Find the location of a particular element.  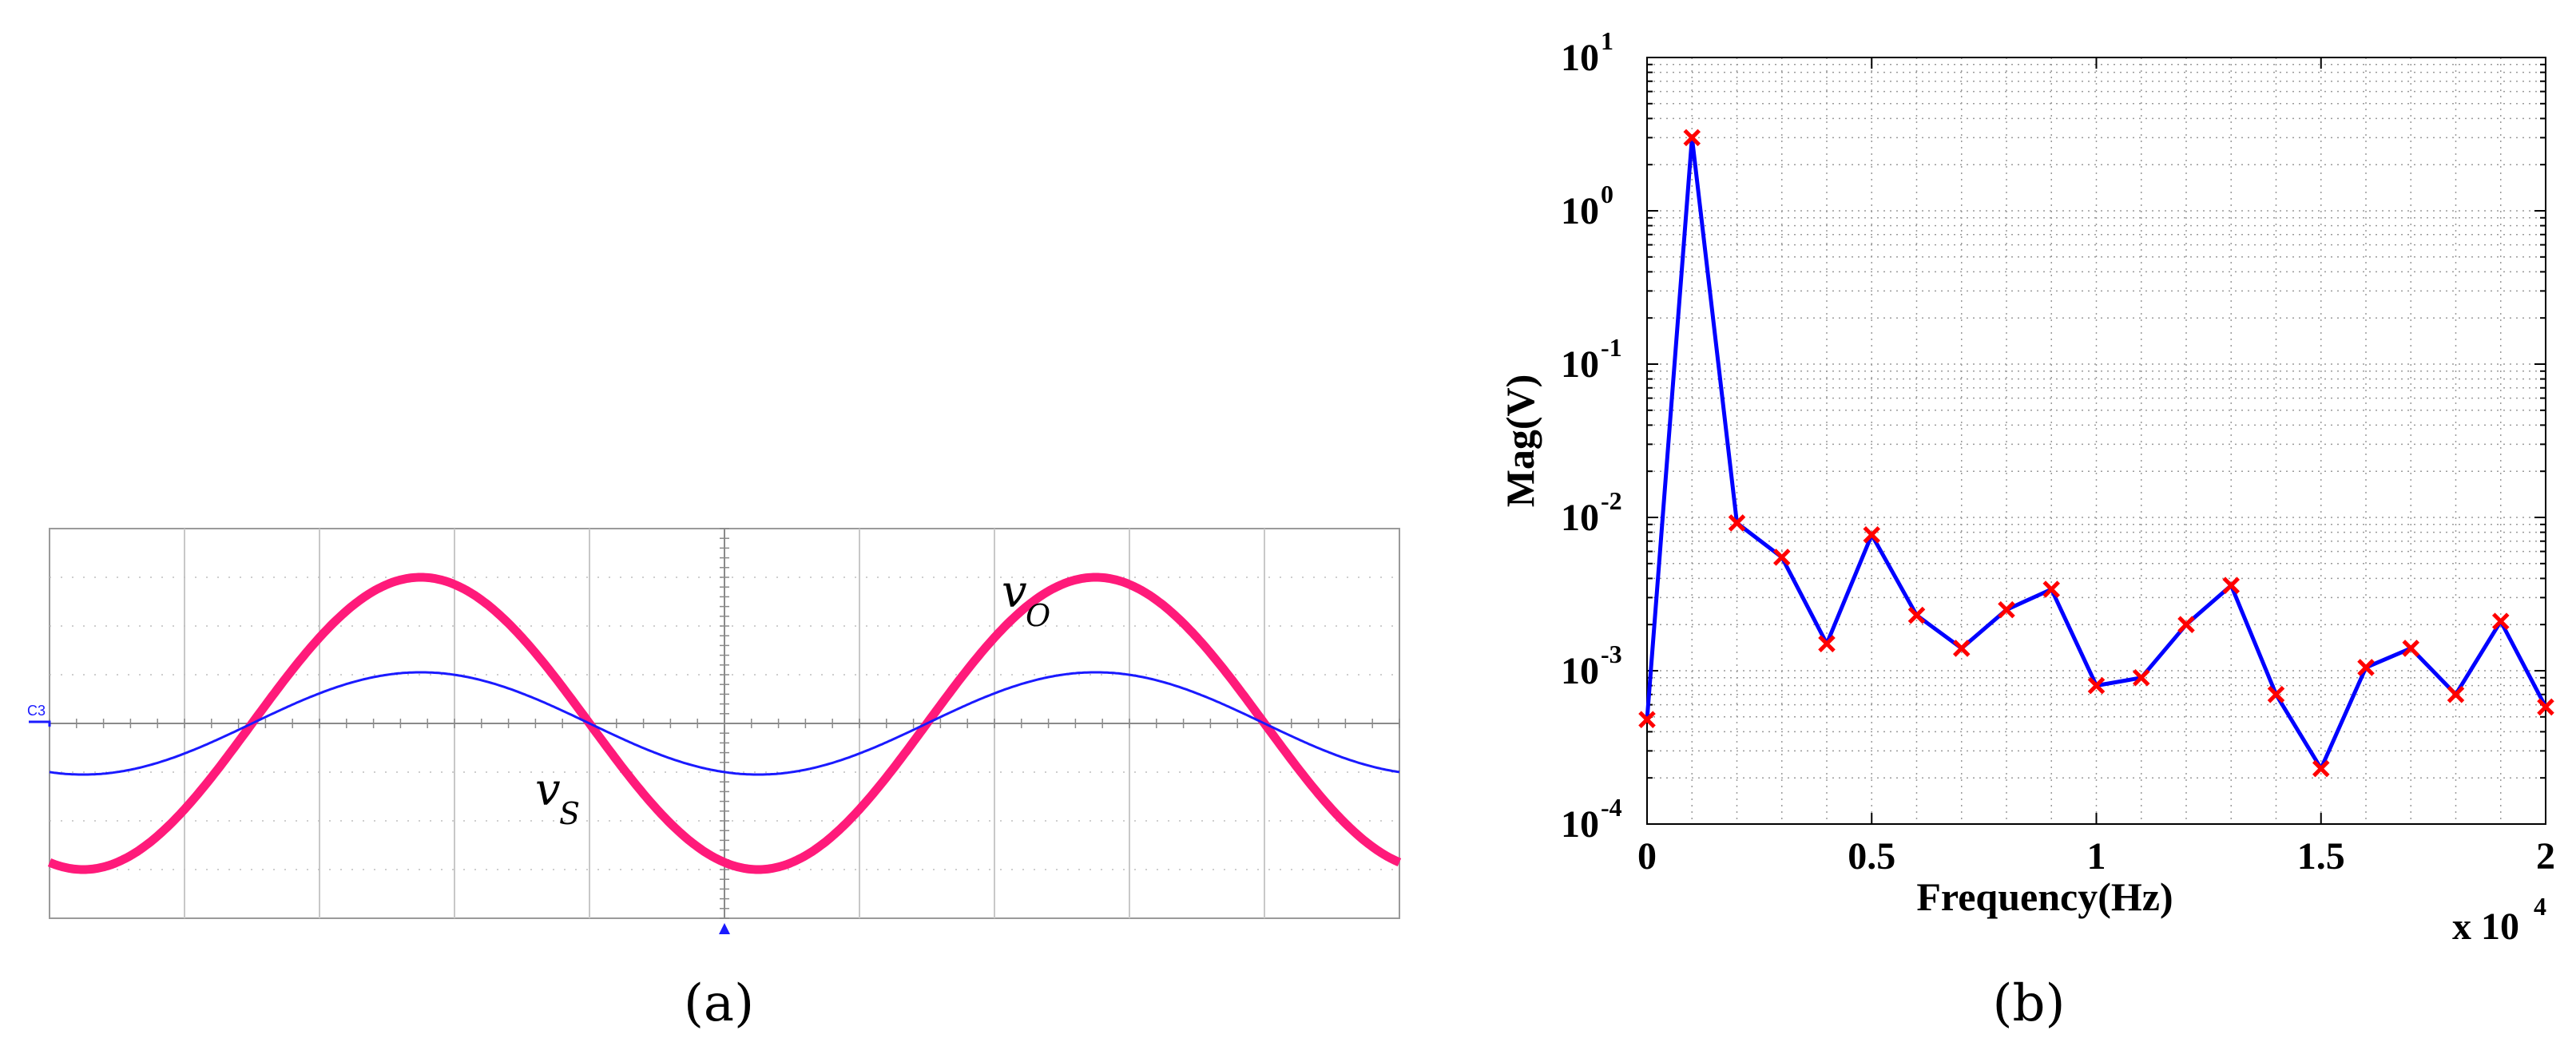

y-axis-label: Mag(V) is located at coordinates (1520, 441).